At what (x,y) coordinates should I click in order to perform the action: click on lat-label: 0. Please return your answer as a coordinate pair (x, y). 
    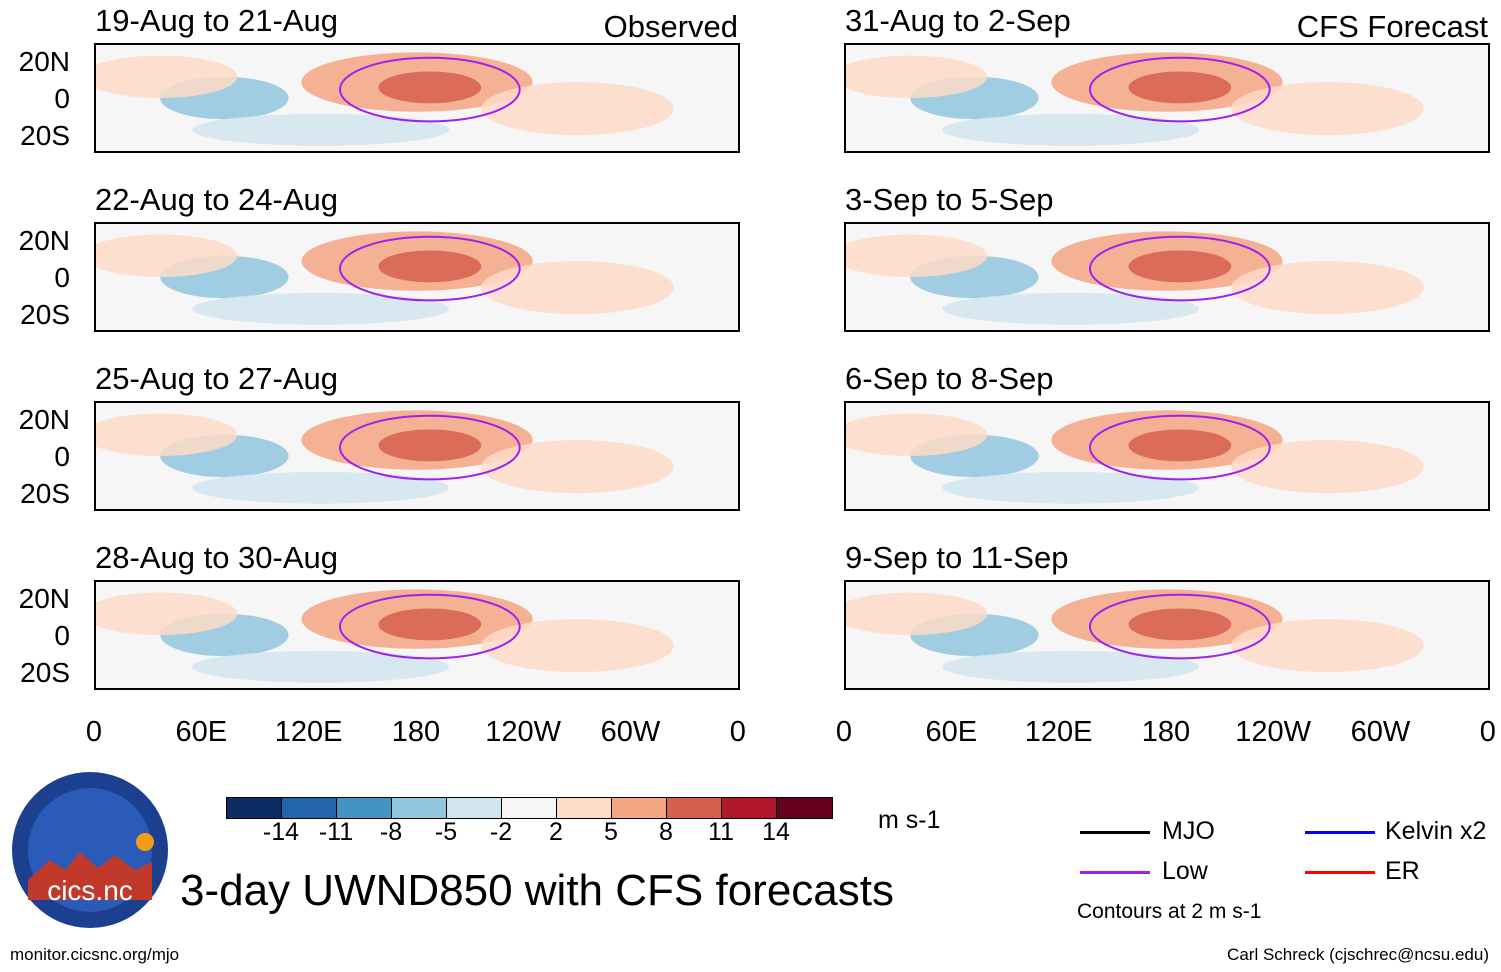
    Looking at the image, I should click on (62, 98).